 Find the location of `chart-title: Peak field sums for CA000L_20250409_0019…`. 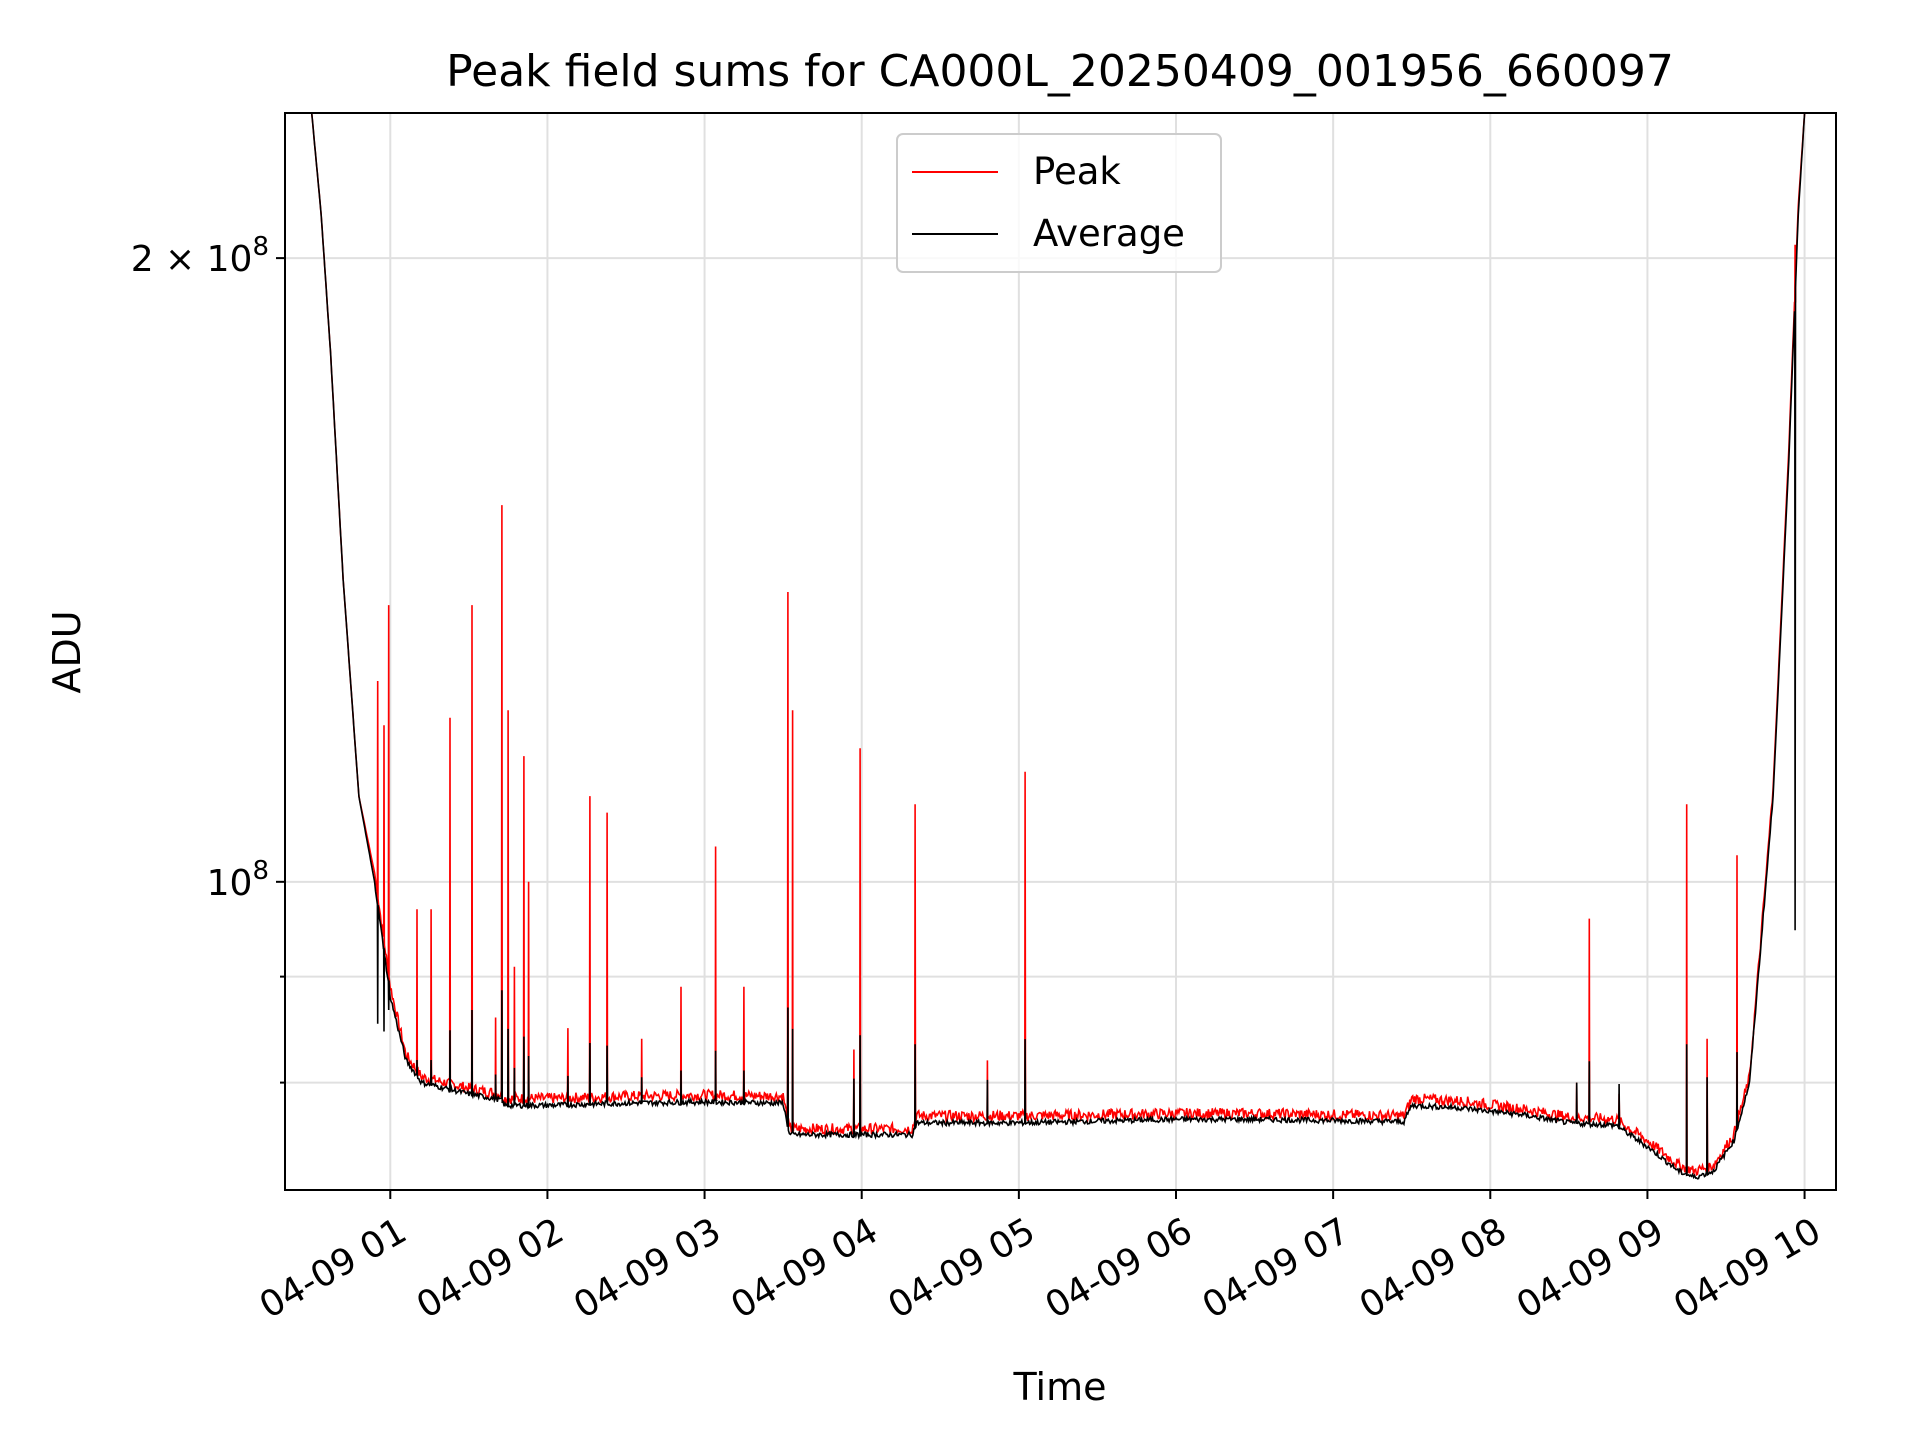

chart-title: Peak field sums for CA000L_20250409_0019… is located at coordinates (1060, 71).